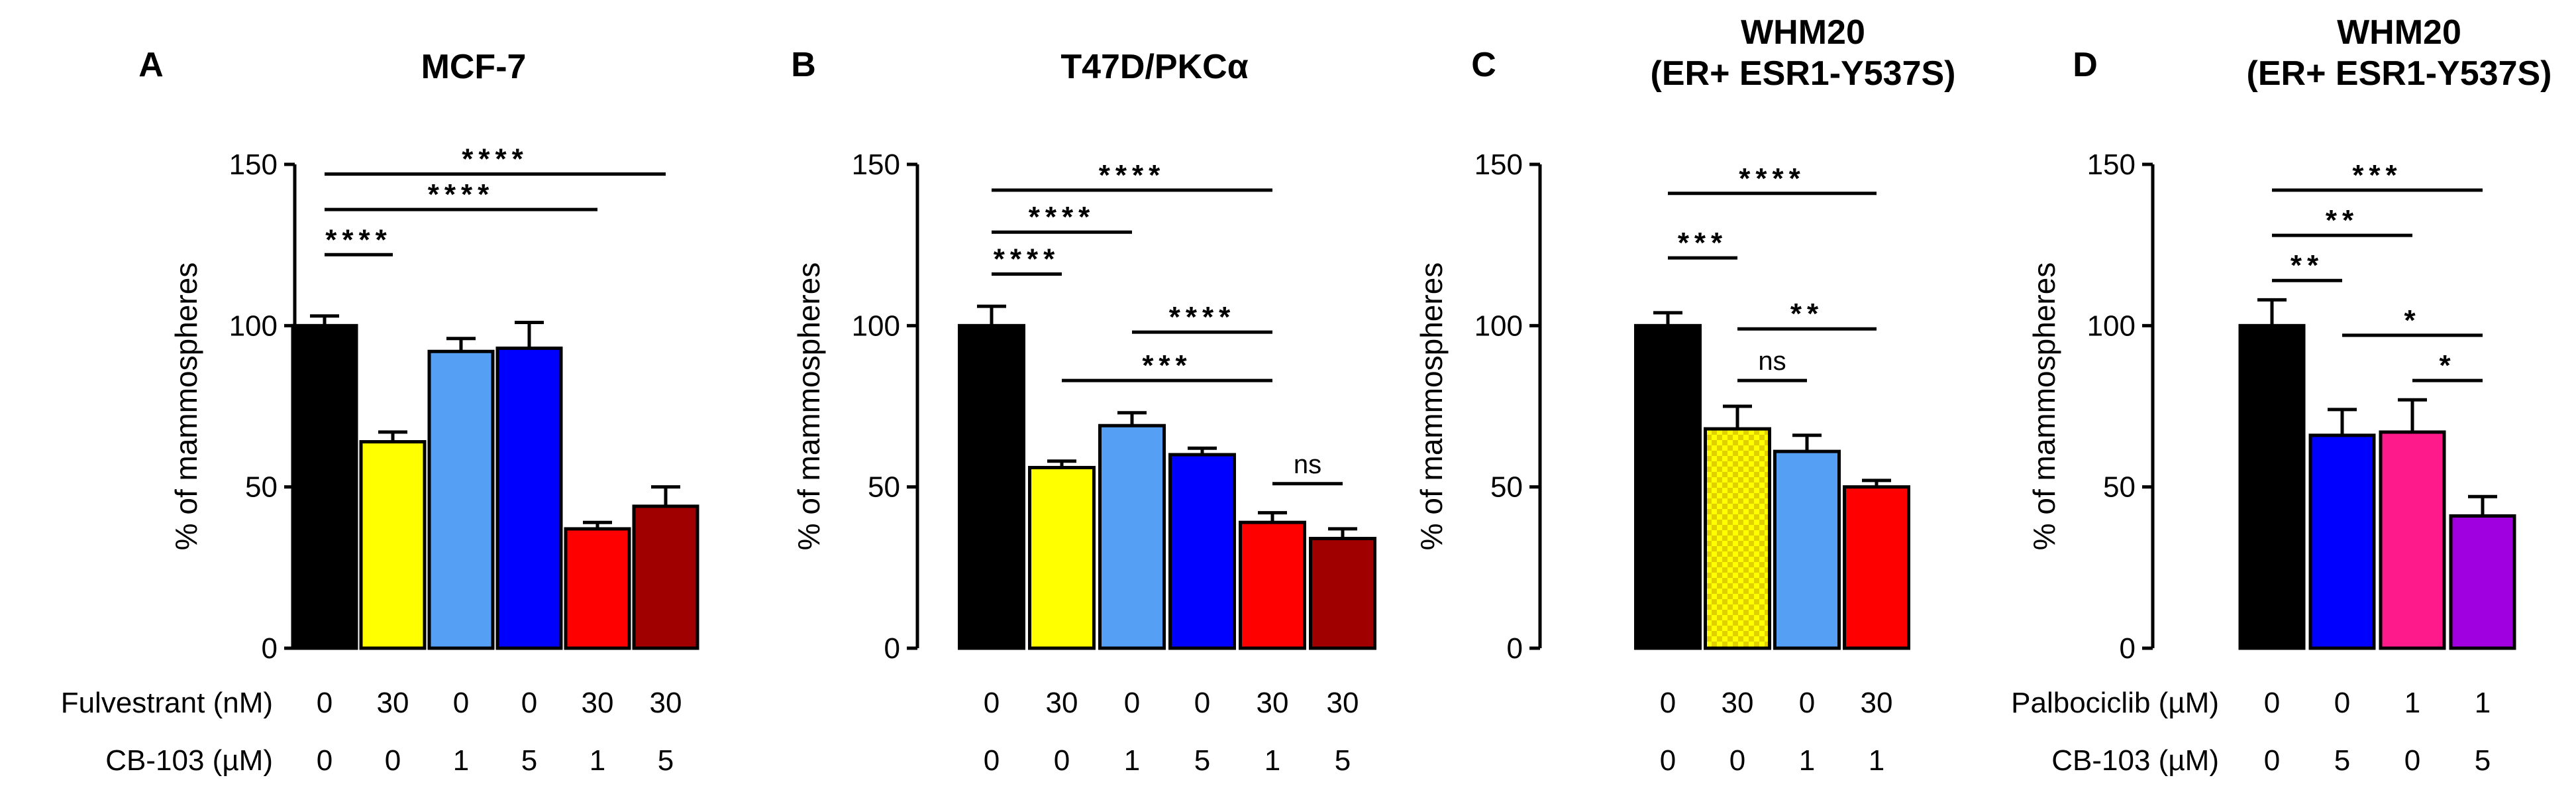 The width and height of the screenshot is (2576, 796). What do you see at coordinates (1154, 67) in the screenshot?
I see `panel-title-line: T47D/PKCα` at bounding box center [1154, 67].